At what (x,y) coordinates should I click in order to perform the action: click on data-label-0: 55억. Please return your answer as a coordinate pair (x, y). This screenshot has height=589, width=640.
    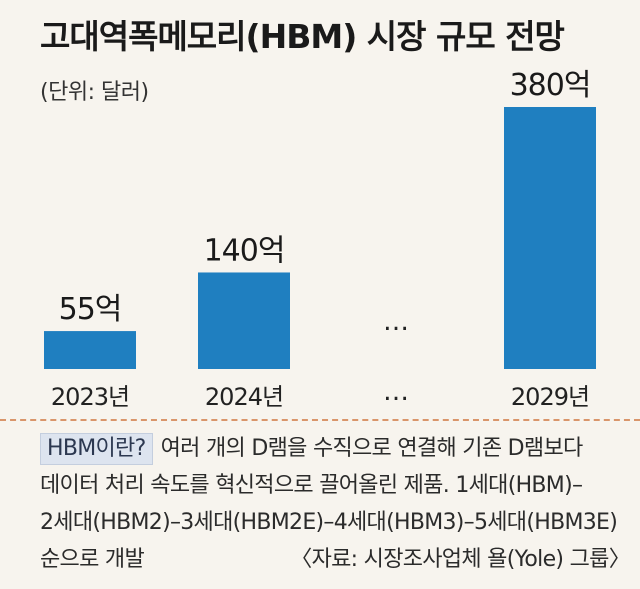
    Looking at the image, I should click on (90, 309).